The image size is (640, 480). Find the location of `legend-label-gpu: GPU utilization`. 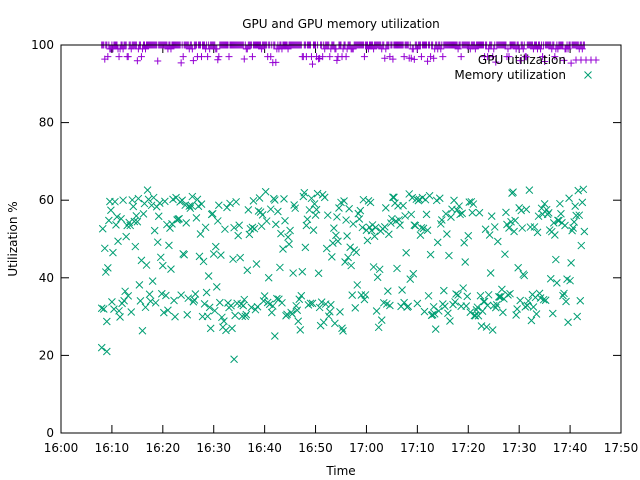

legend-label-gpu: GPU utilization is located at coordinates (522, 60).